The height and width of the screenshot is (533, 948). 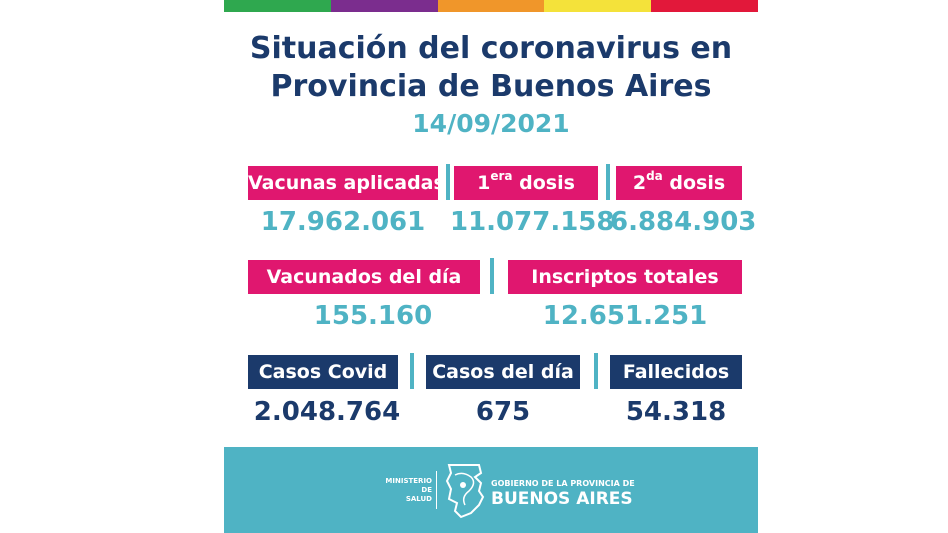 I want to click on second-dose-label: 2da dosis, so click(x=679, y=183).